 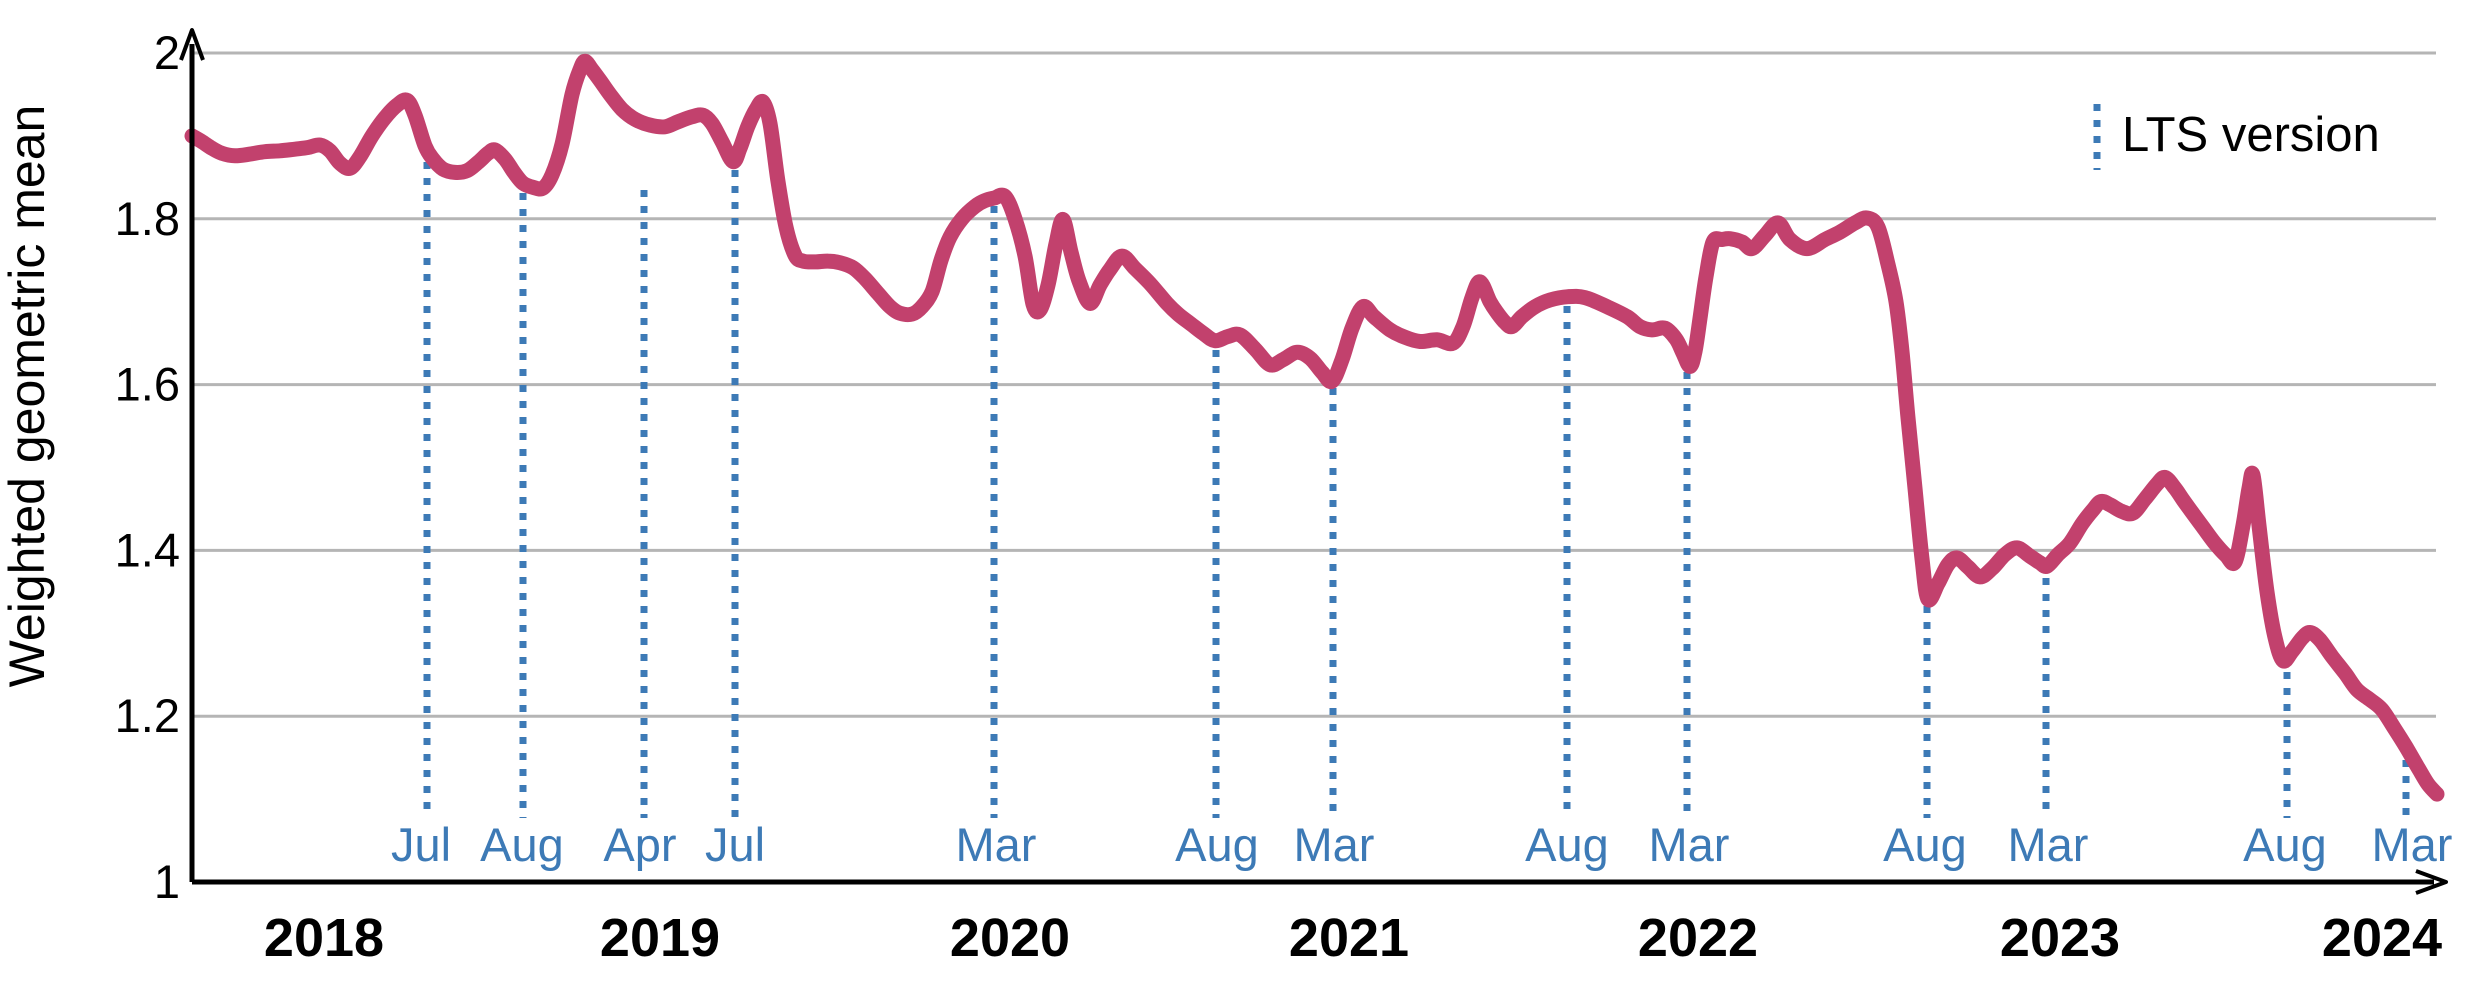 I want to click on legend-label: LTS version, so click(x=2251, y=135).